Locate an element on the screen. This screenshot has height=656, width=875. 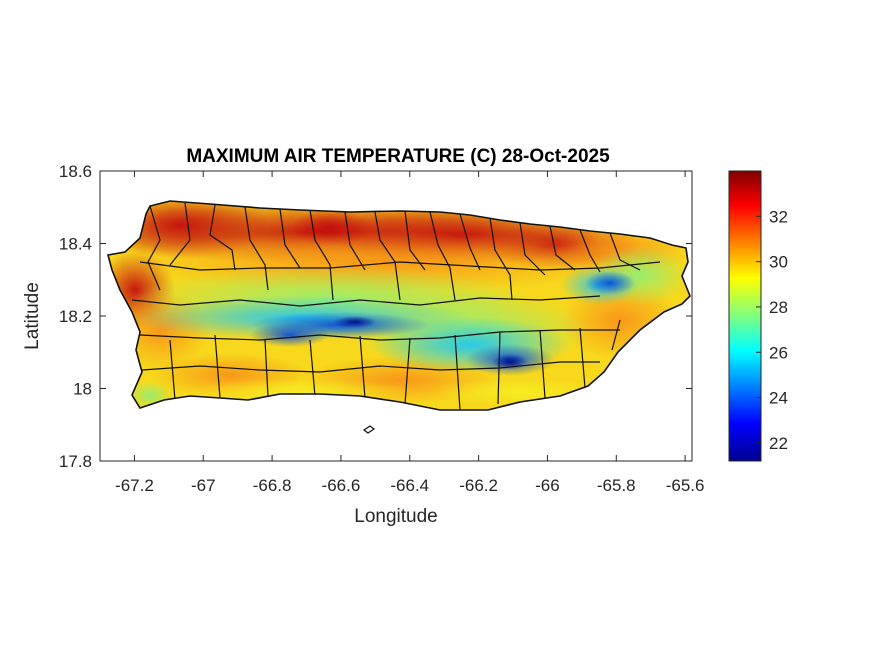
y-tick-label: 18.4 is located at coordinates (75, 244).